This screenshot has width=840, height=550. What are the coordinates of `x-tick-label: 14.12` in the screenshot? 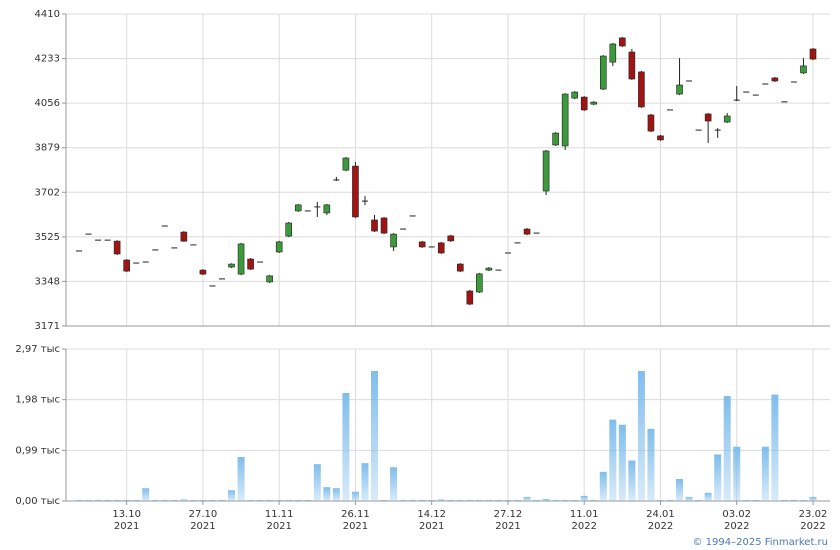 It's located at (431, 514).